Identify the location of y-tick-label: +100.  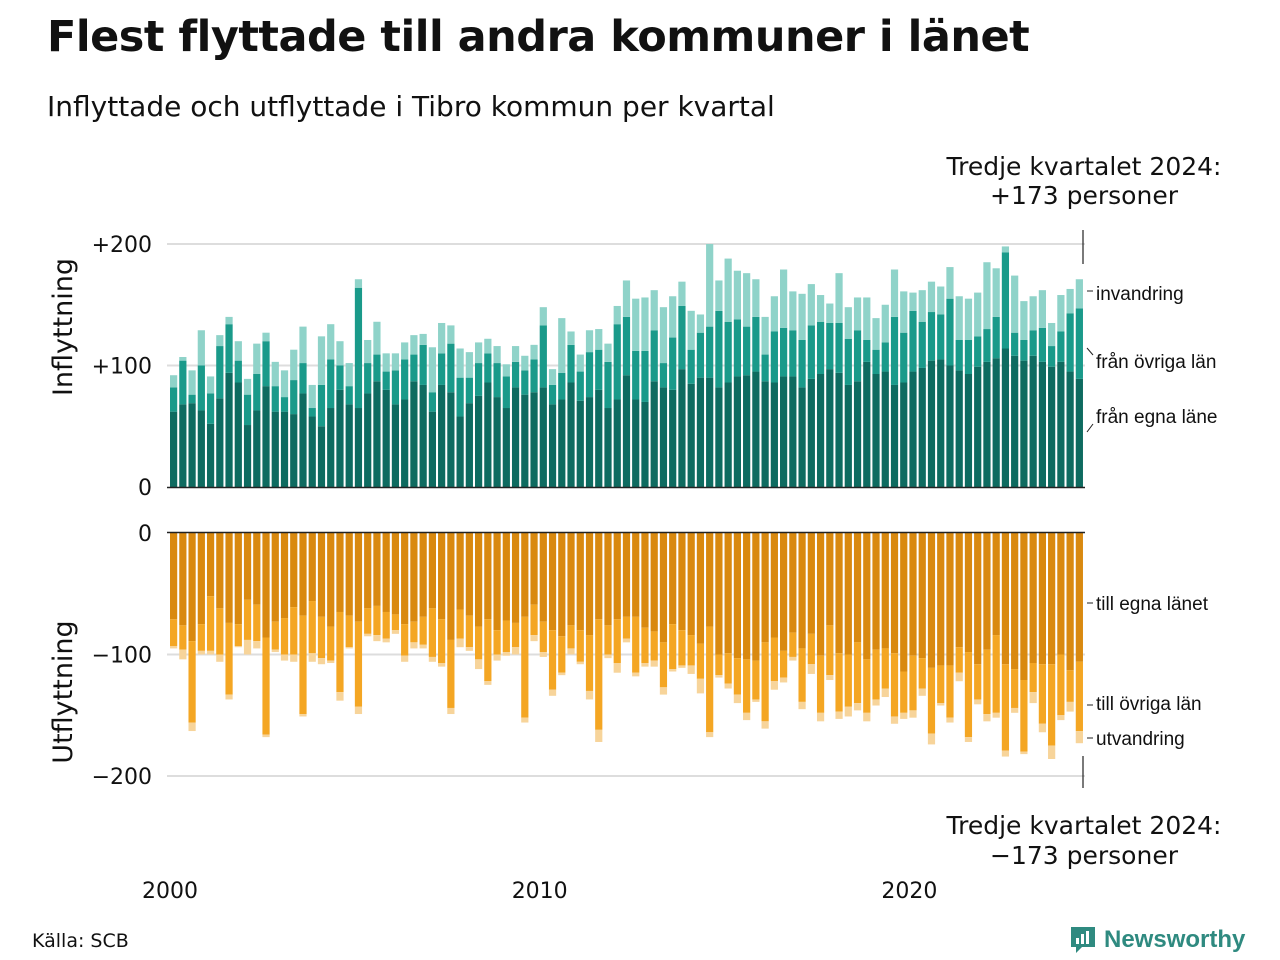
(122, 367).